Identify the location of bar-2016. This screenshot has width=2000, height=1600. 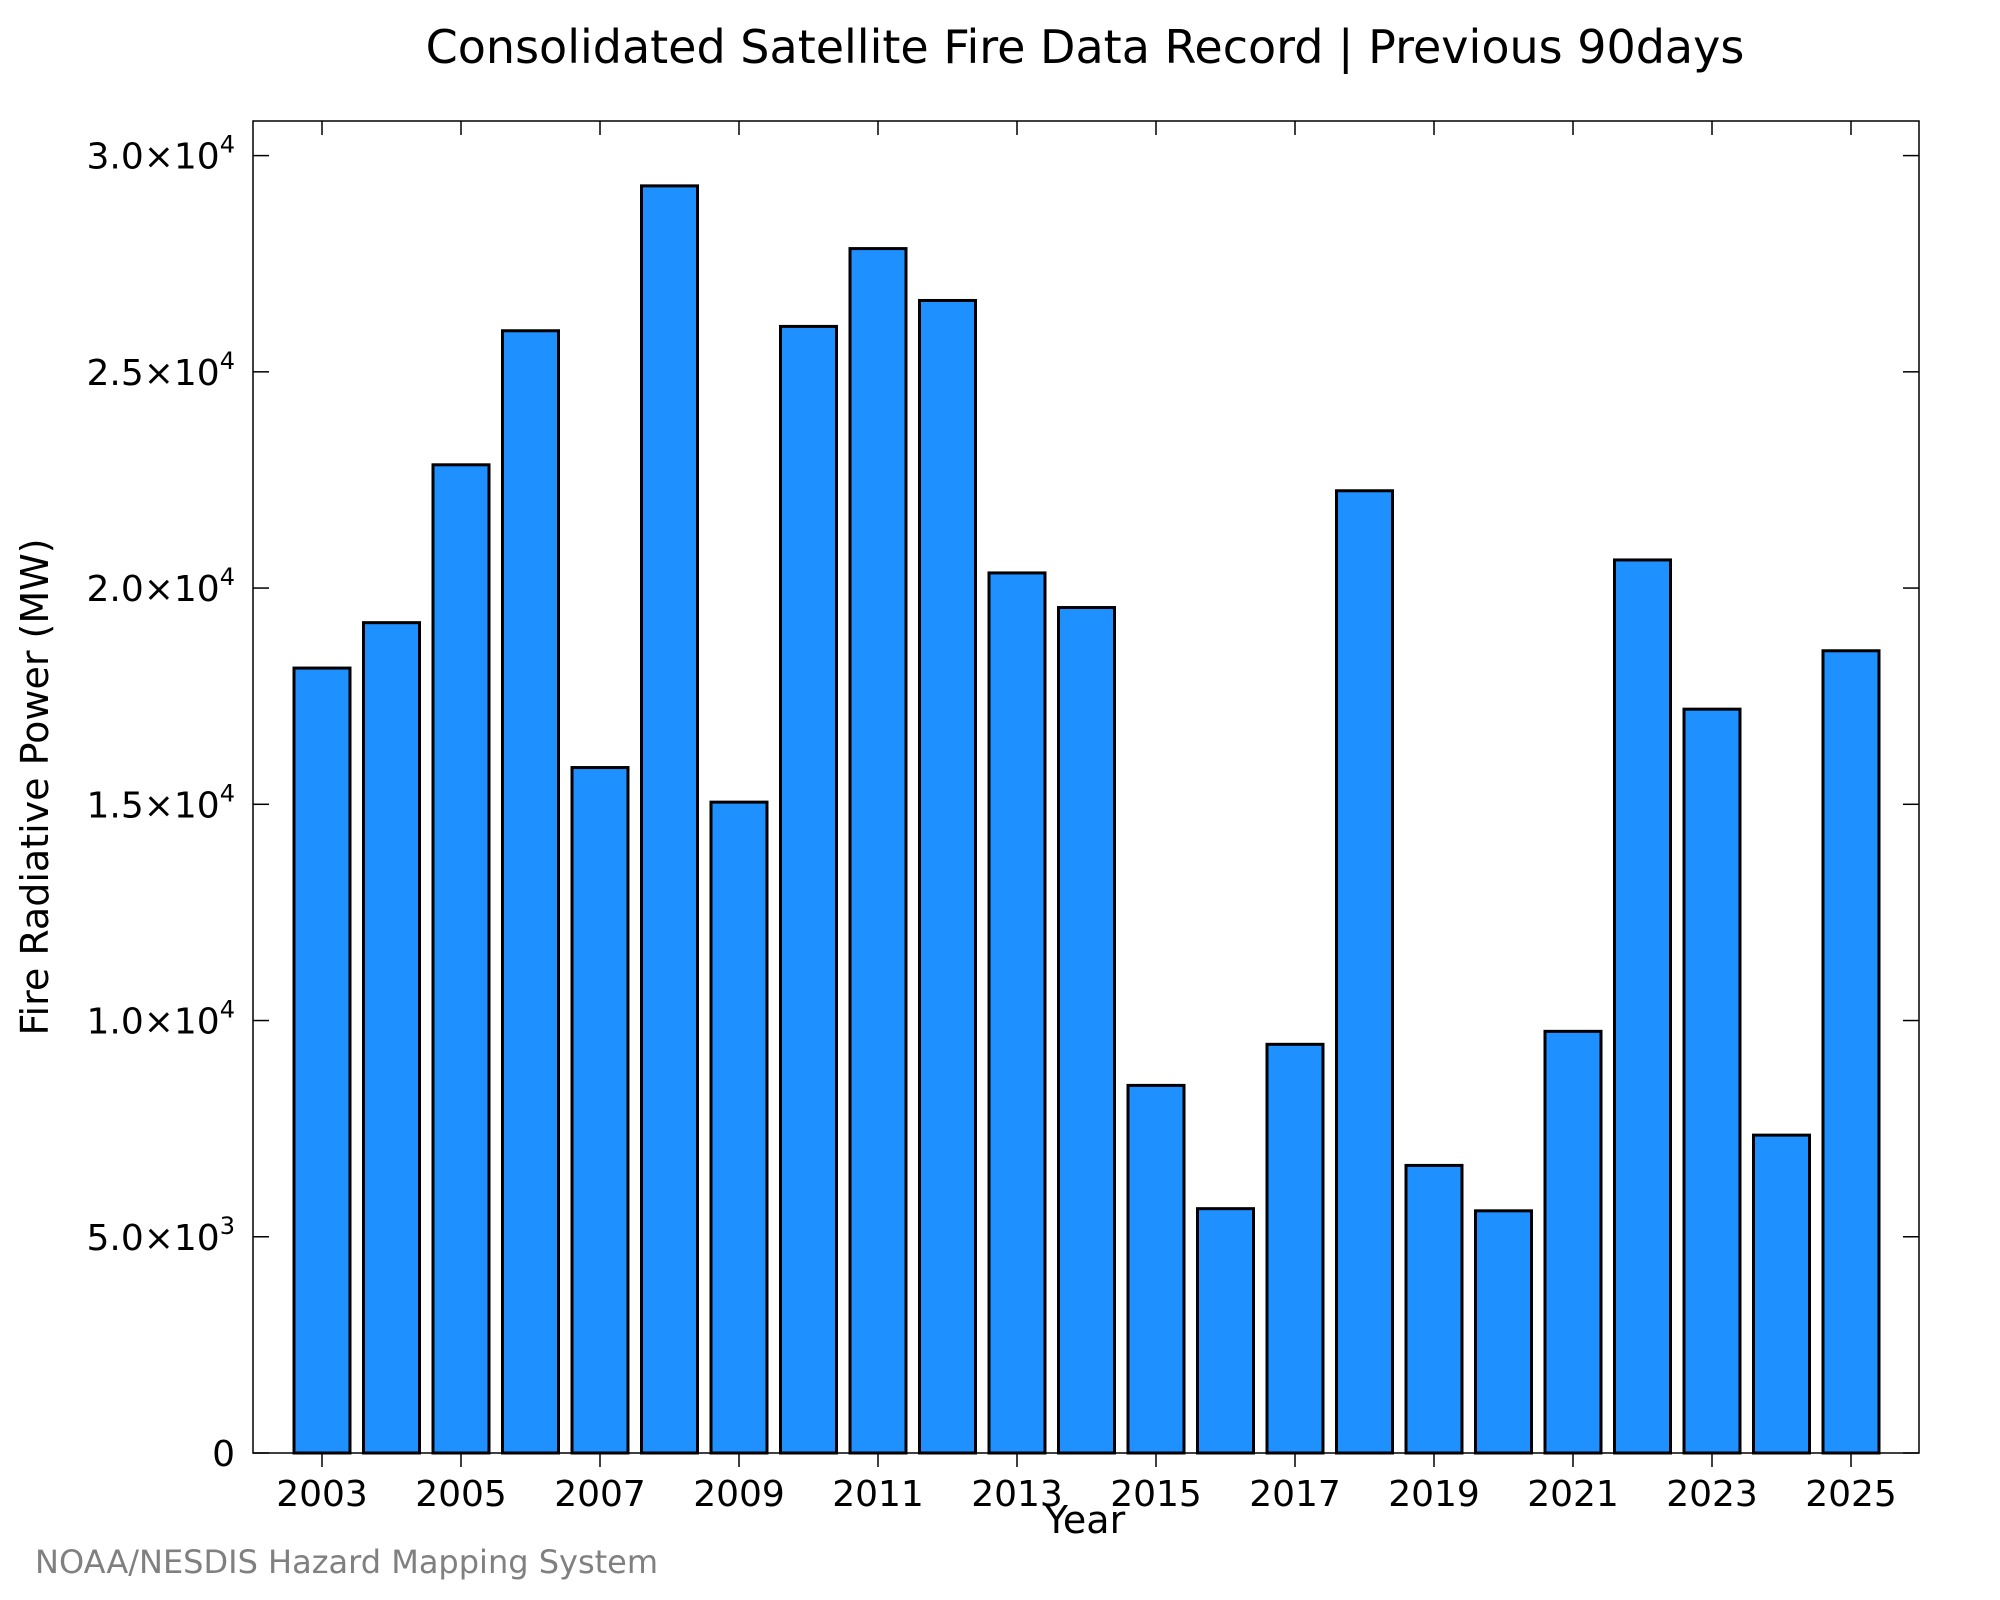
(1225, 1331).